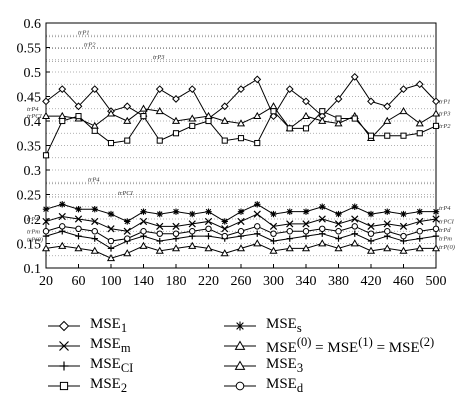  I want to click on y-tick-label: 0.2, so click(33, 220).